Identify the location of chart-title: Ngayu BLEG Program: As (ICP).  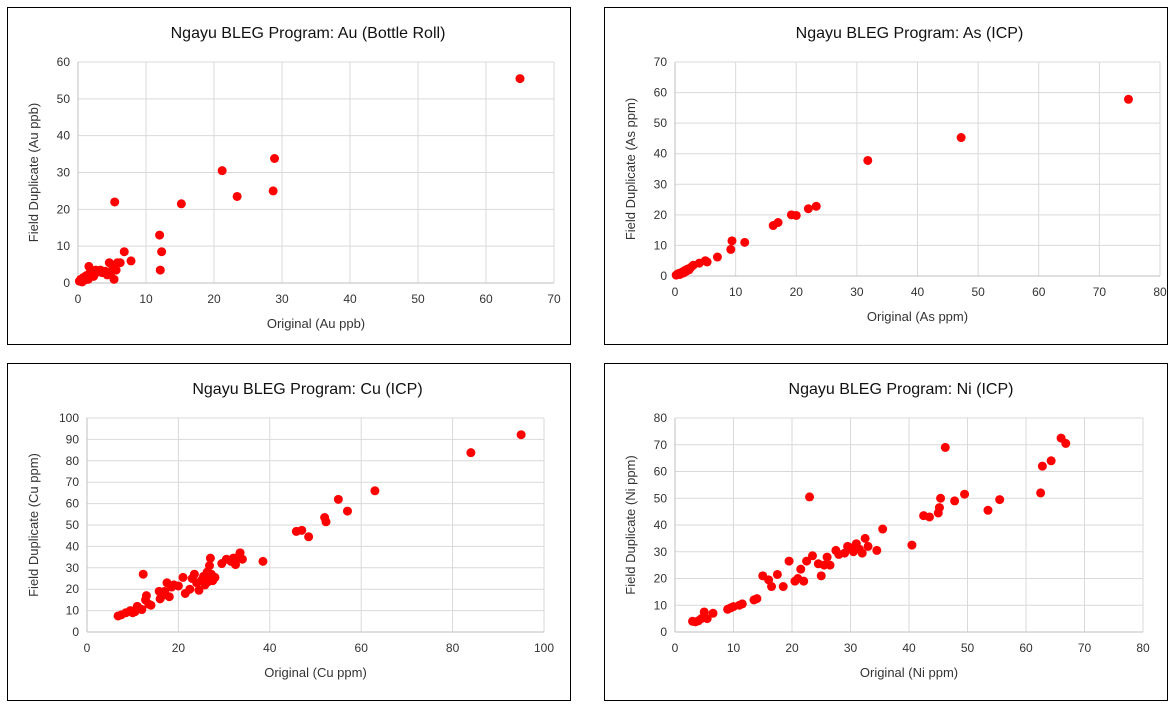
(910, 33).